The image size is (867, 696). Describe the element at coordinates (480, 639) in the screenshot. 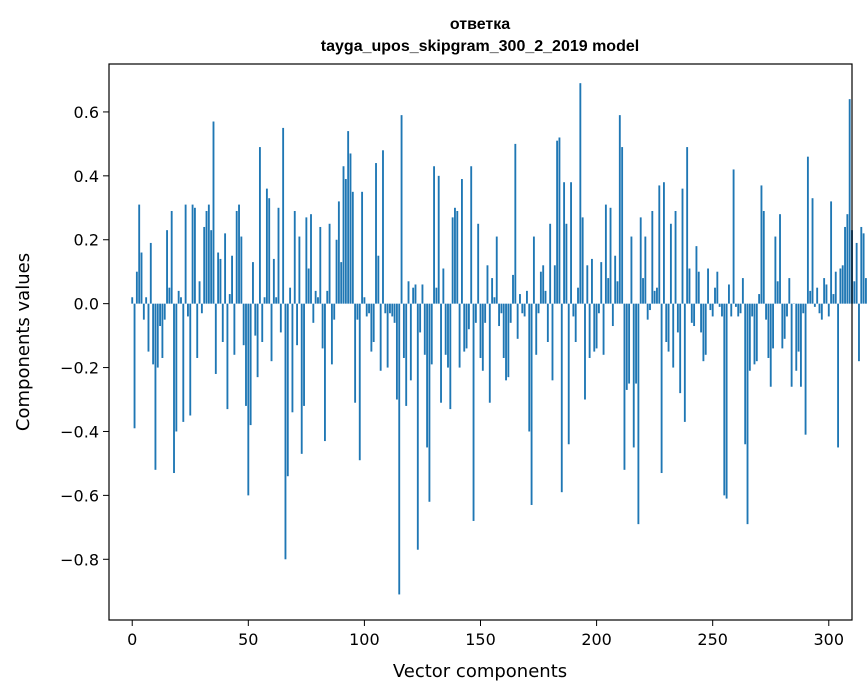

I see `x-tick-label: 150` at that location.